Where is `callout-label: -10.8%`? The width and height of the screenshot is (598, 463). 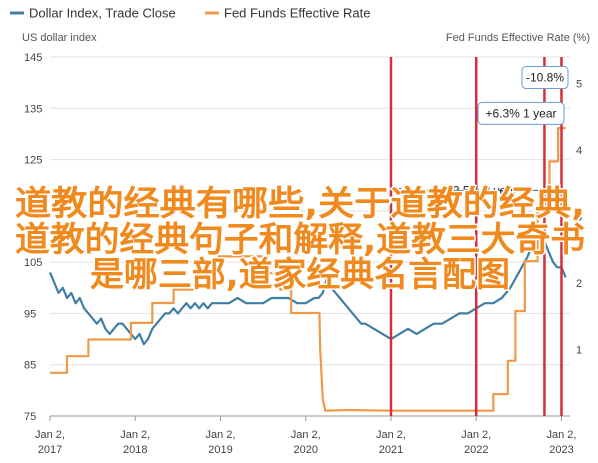
callout-label: -10.8% is located at coordinates (545, 78).